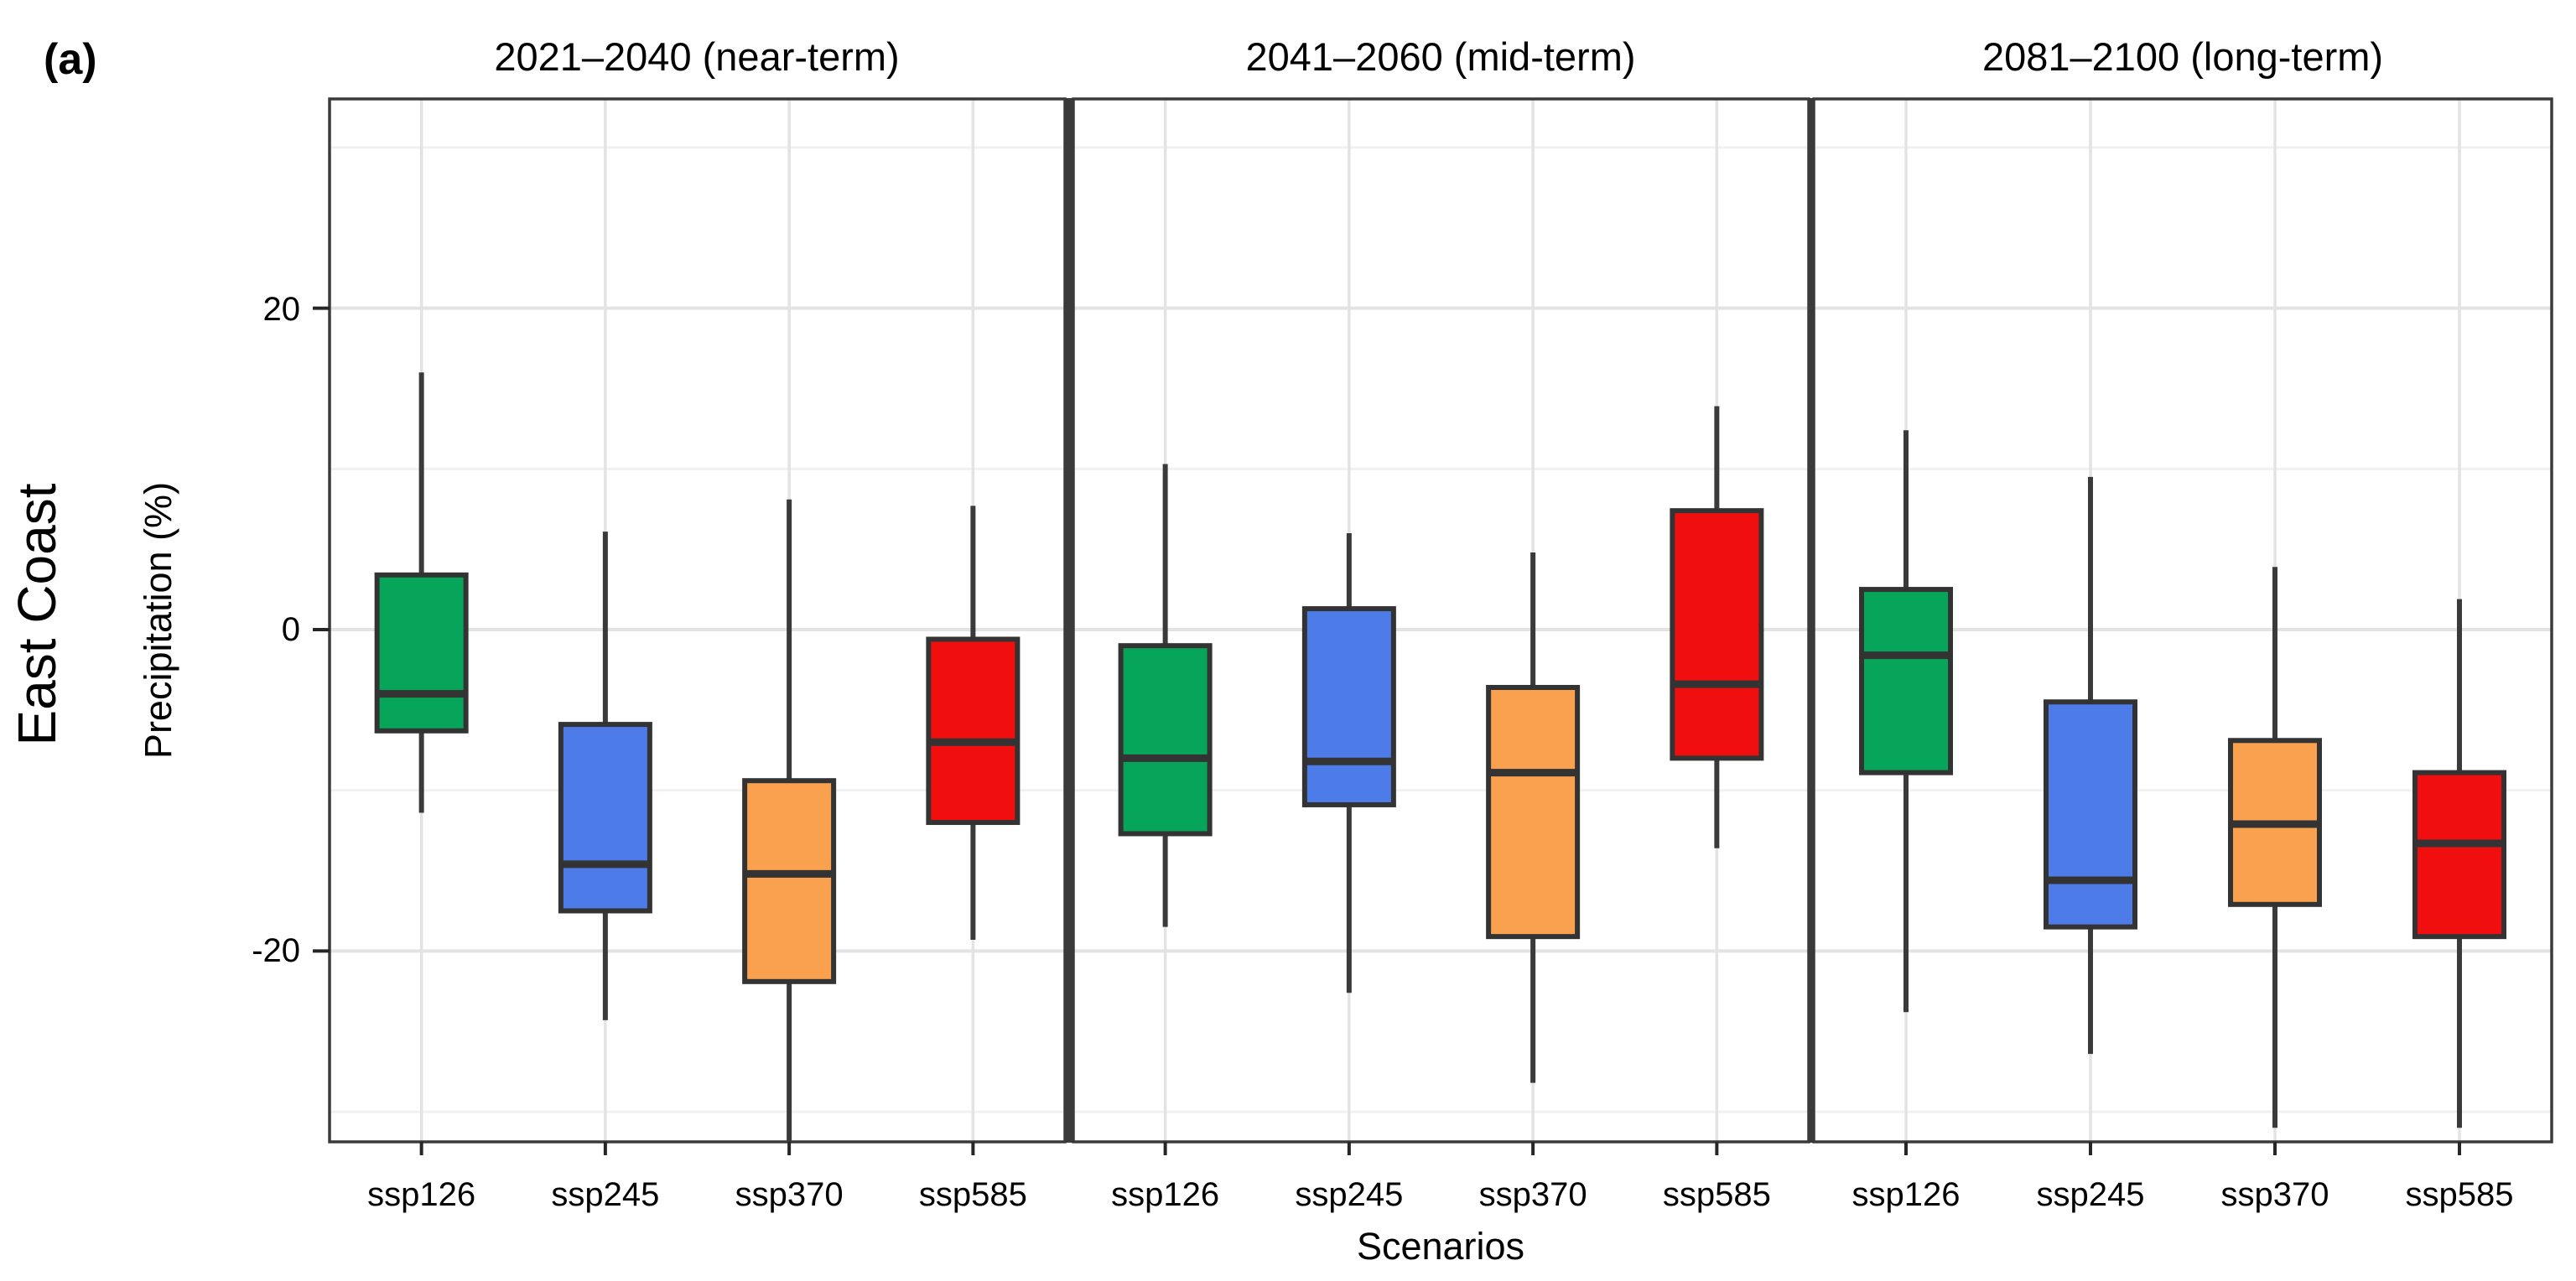 The height and width of the screenshot is (1281, 2576). Describe the element at coordinates (276, 950) in the screenshot. I see `y-tick-label-neg20: -20` at that location.